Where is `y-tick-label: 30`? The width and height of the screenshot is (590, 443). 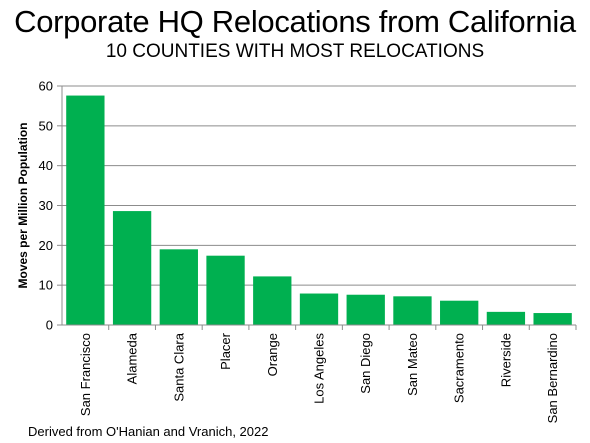 y-tick-label: 30 is located at coordinates (46, 205).